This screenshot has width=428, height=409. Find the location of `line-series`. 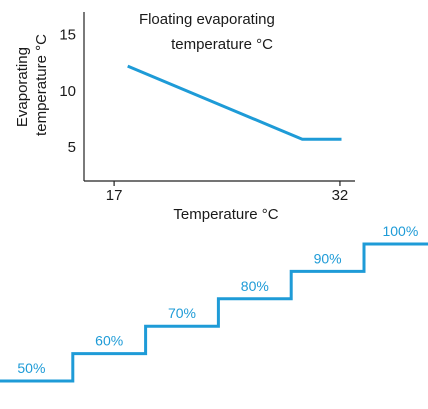

line-series is located at coordinates (234, 102).